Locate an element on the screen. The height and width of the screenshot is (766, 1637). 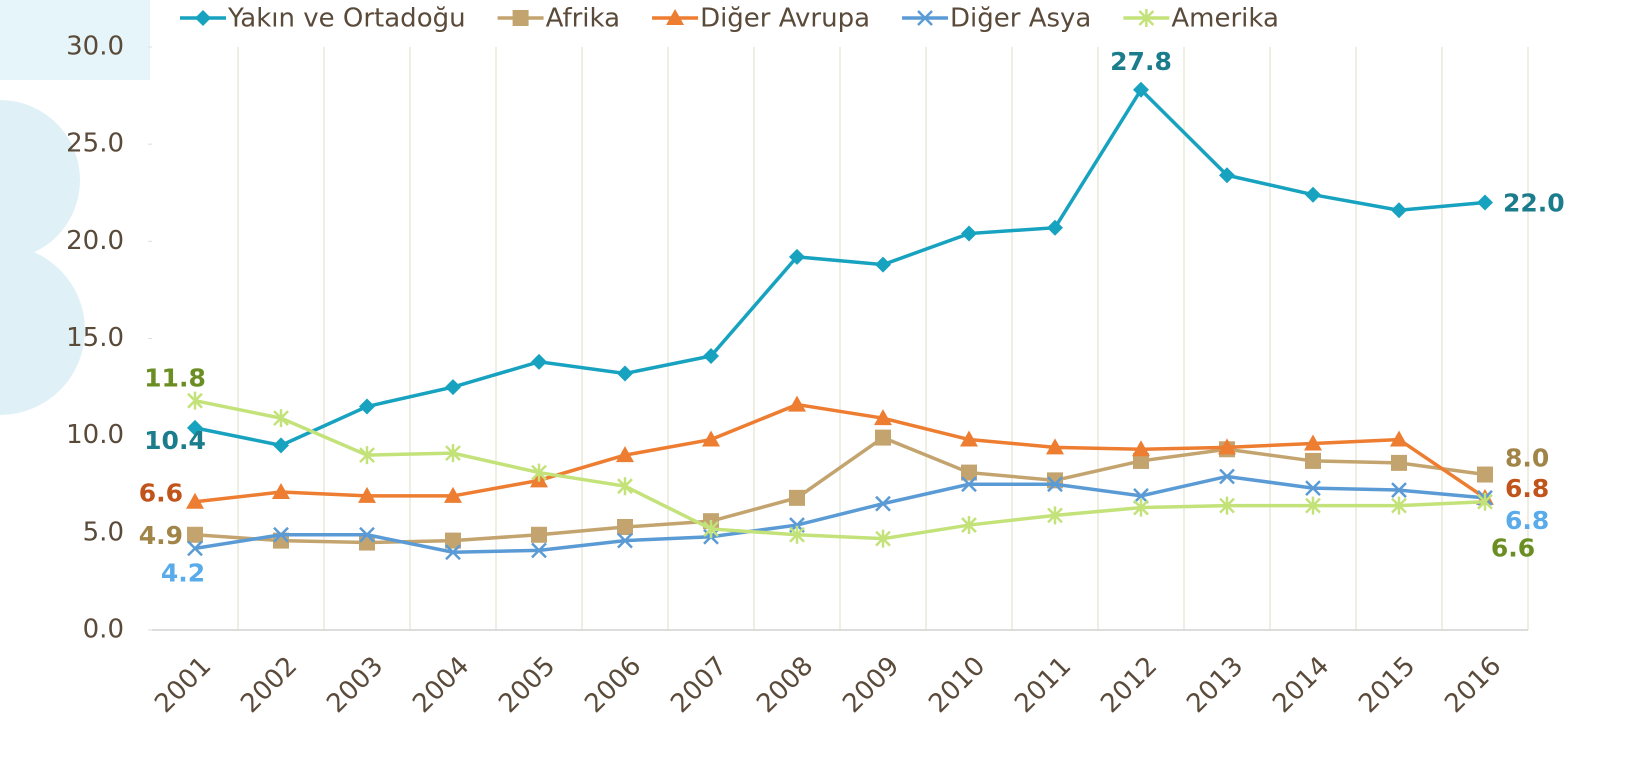
x-tick-label: 2016 is located at coordinates (1473, 685).